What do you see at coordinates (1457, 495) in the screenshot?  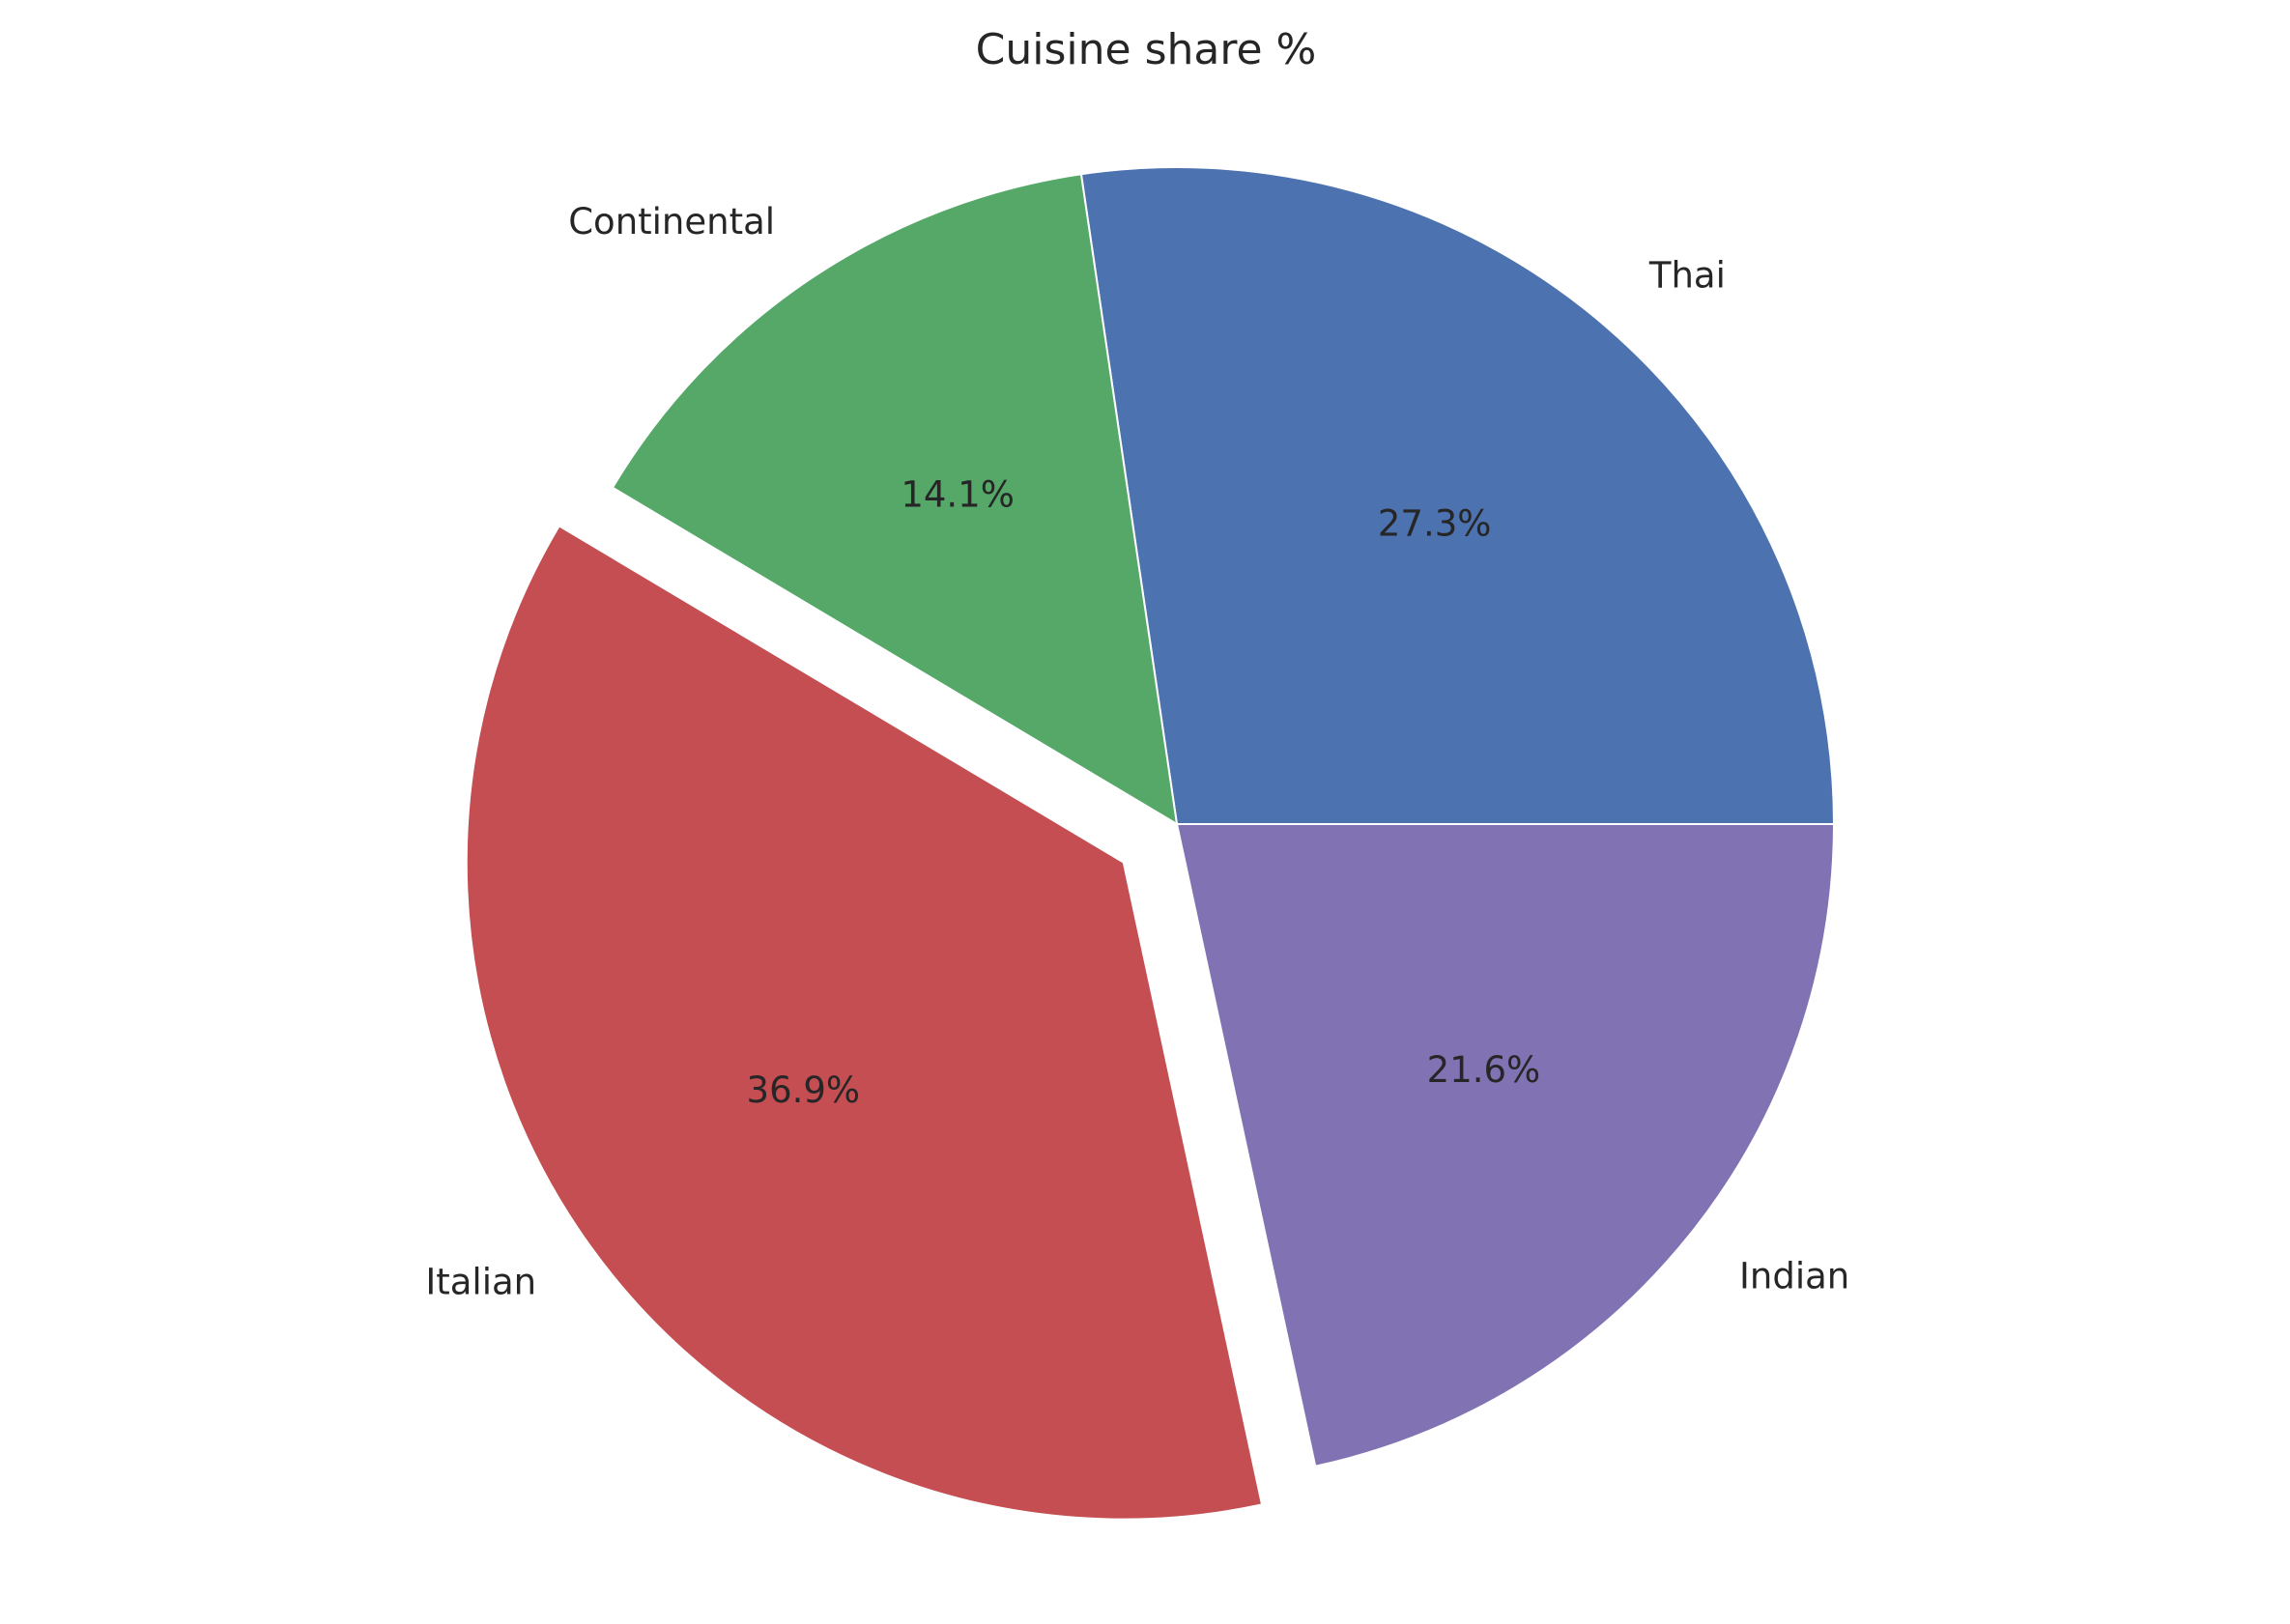 I see `pie-slice-thai` at bounding box center [1457, 495].